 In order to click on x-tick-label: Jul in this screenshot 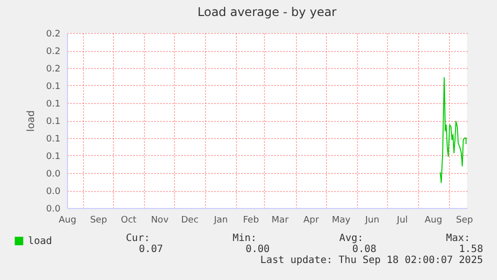, I will do `click(402, 221)`.